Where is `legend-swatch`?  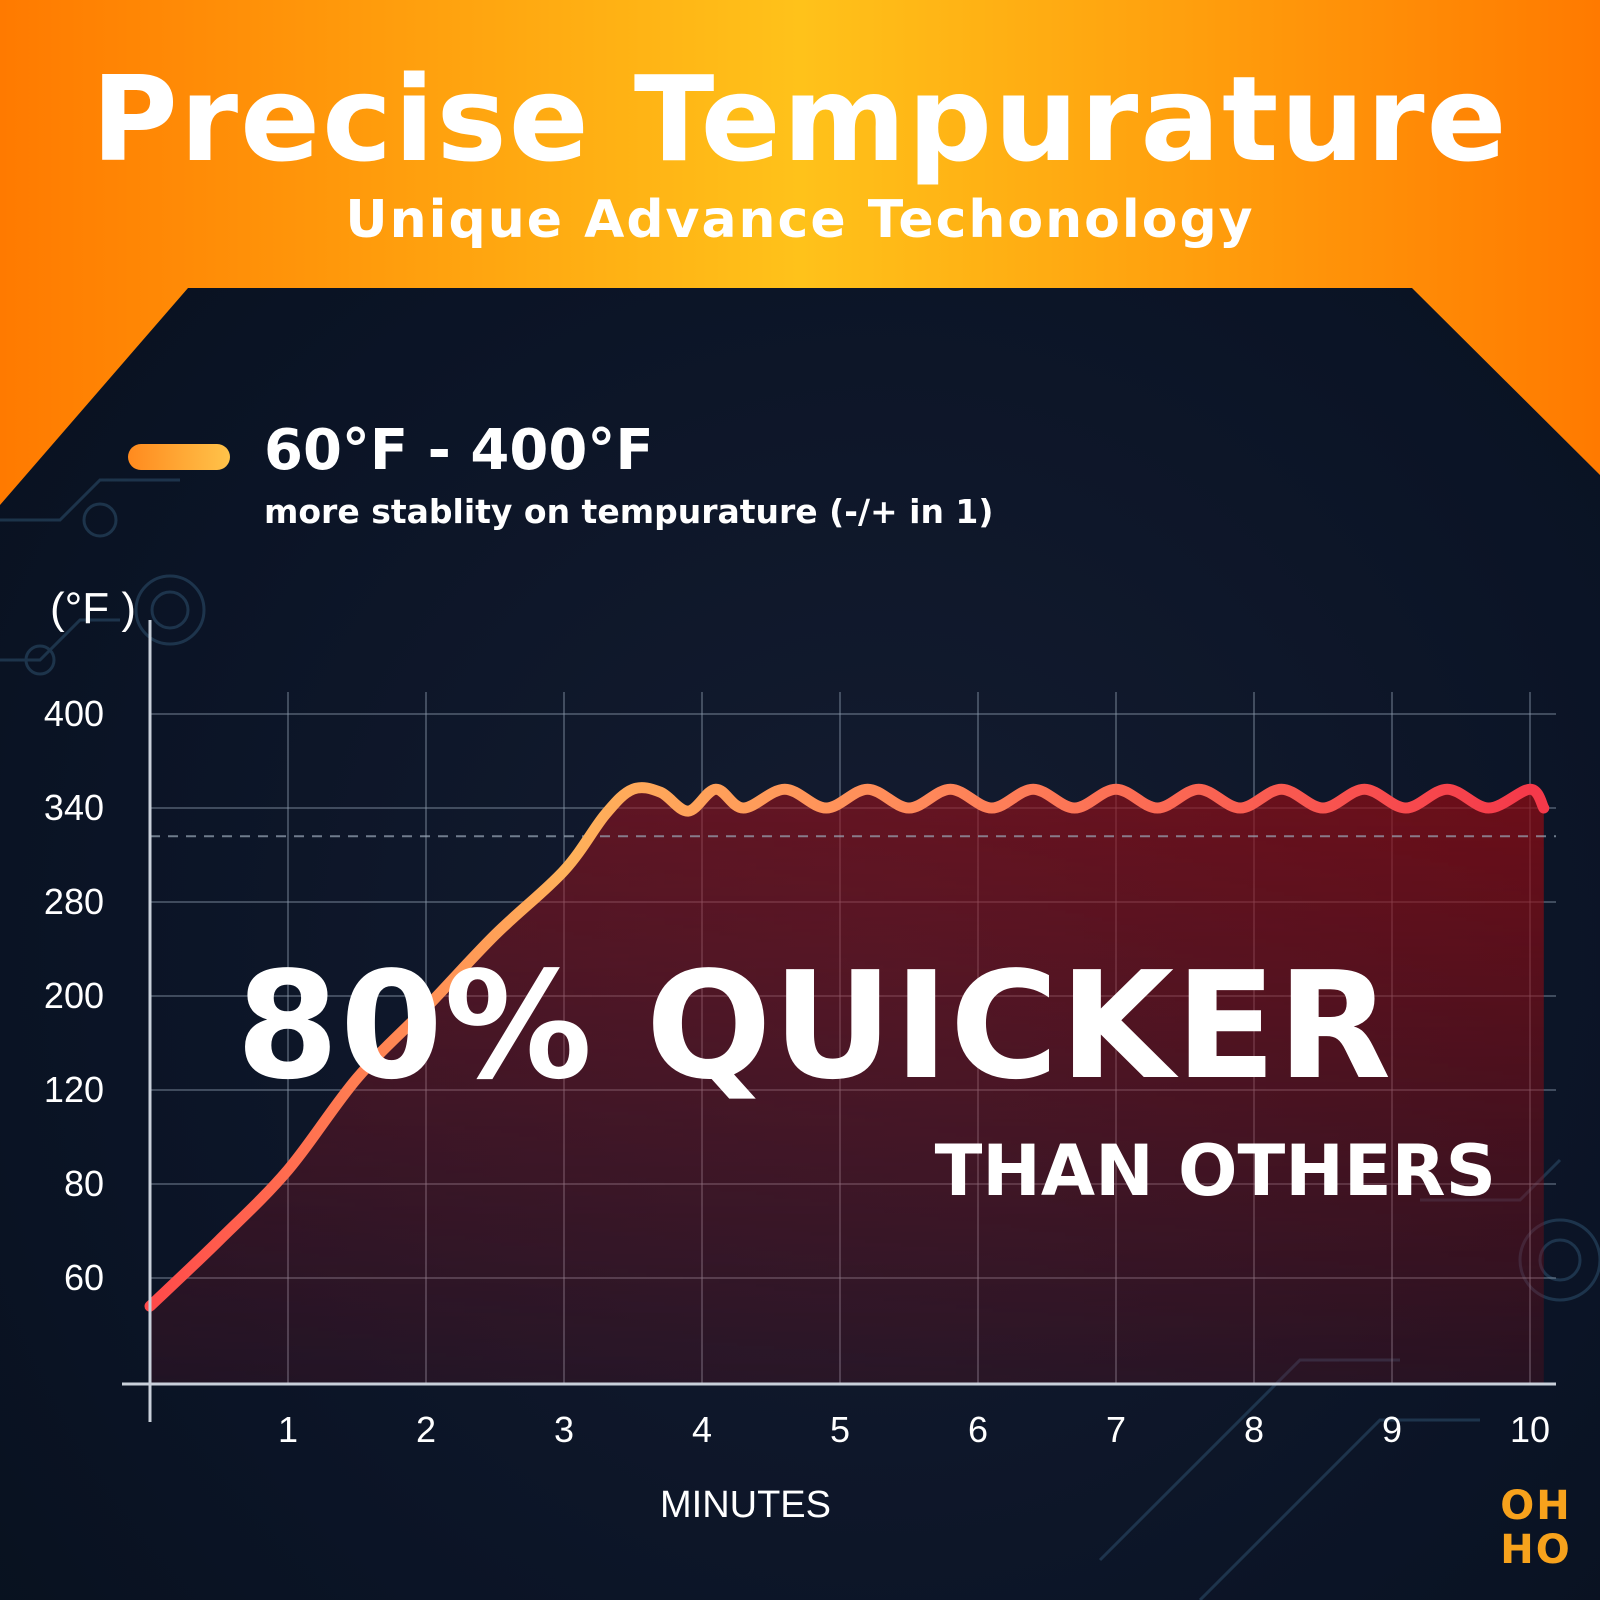 legend-swatch is located at coordinates (179, 457).